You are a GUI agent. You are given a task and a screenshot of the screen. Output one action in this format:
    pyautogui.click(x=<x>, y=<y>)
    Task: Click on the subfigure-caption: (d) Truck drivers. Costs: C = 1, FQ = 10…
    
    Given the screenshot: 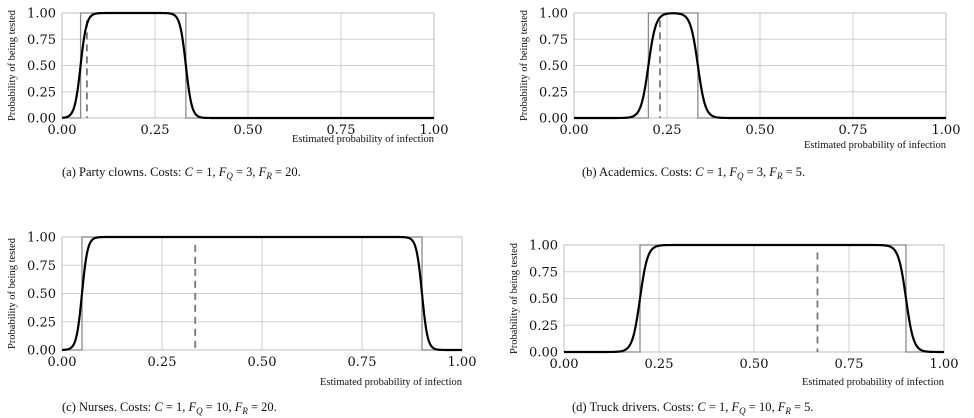 What is the action you would take?
    pyautogui.click(x=693, y=408)
    